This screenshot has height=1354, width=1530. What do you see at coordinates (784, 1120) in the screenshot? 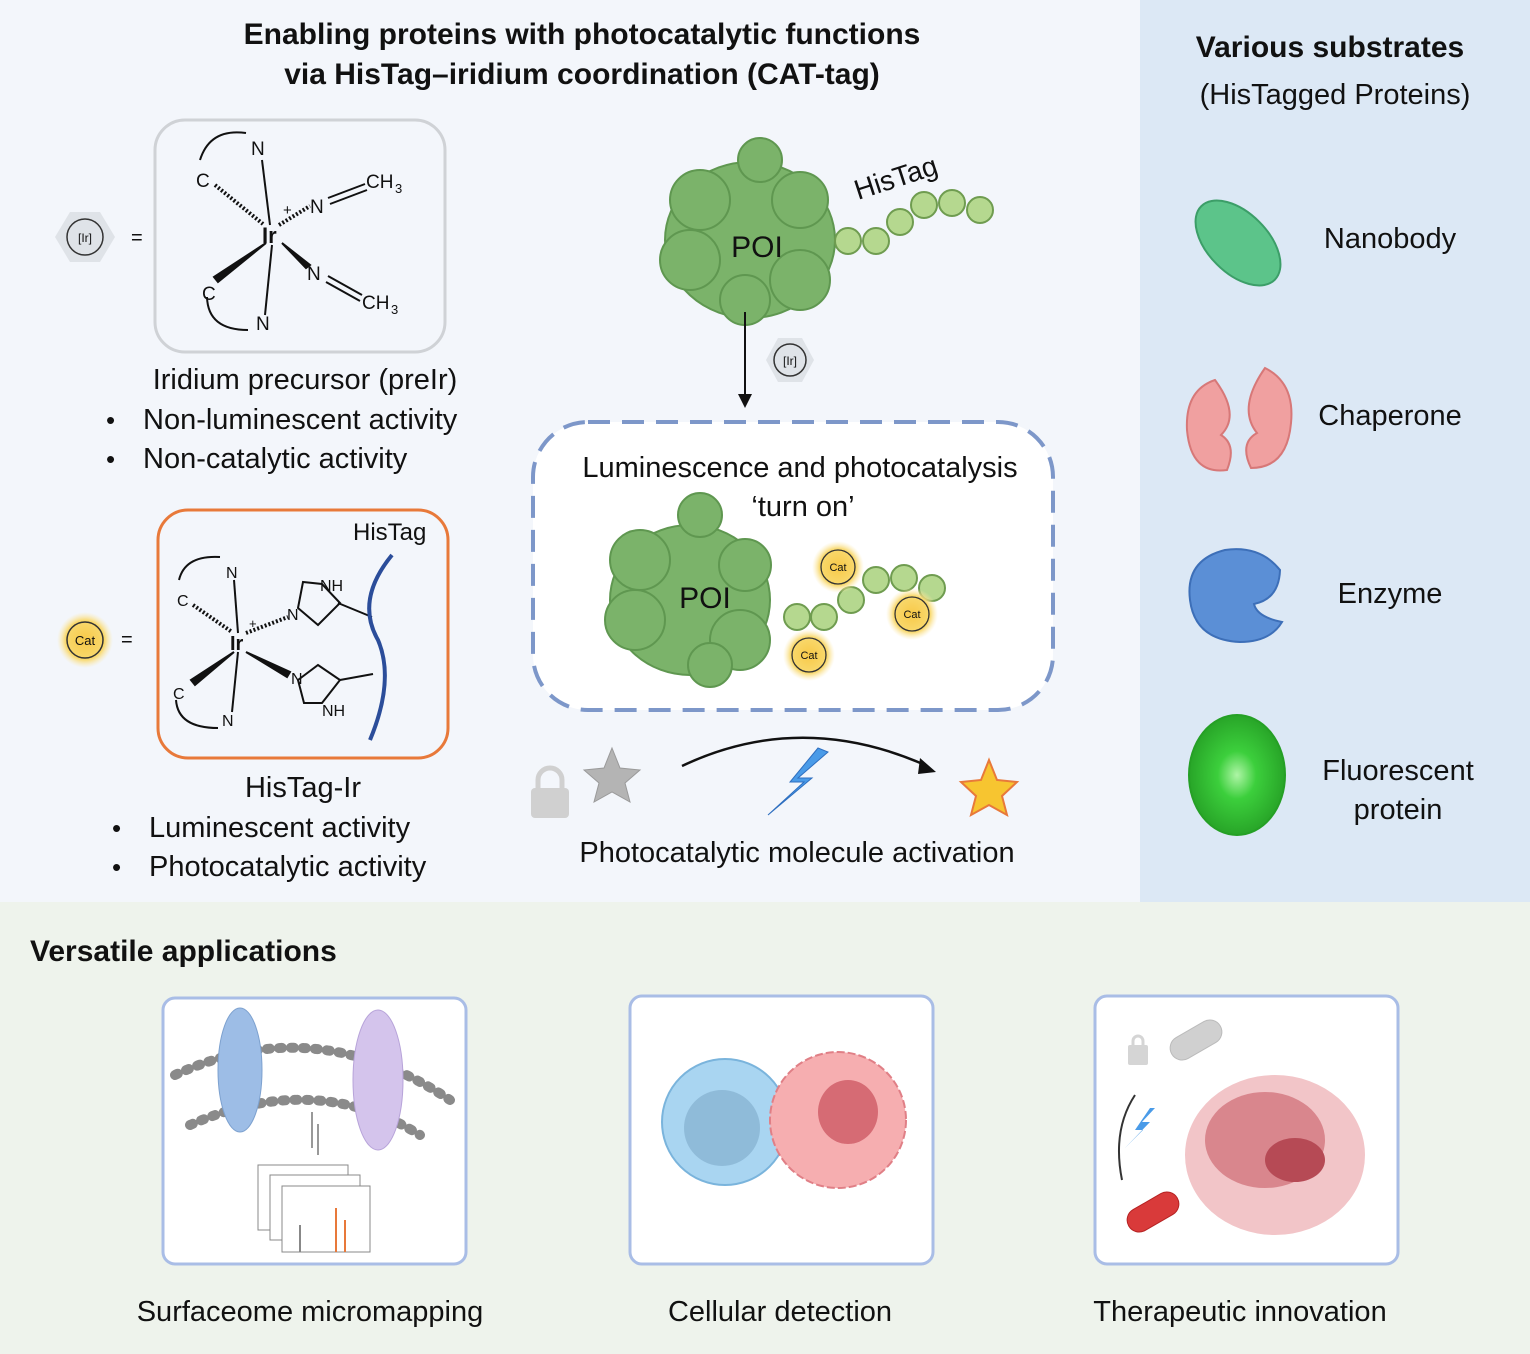
I see `cells-illustration` at bounding box center [784, 1120].